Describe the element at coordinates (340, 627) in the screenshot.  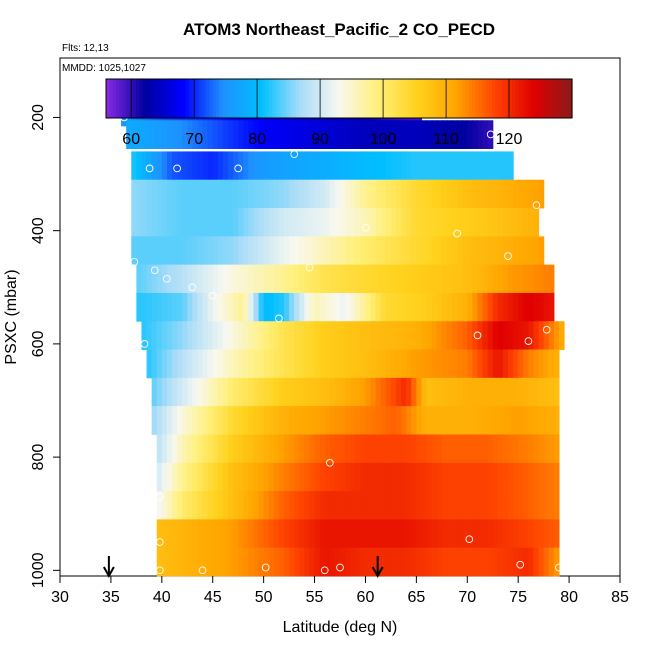
I see `x-axis-label: Latitude (deg N)` at that location.